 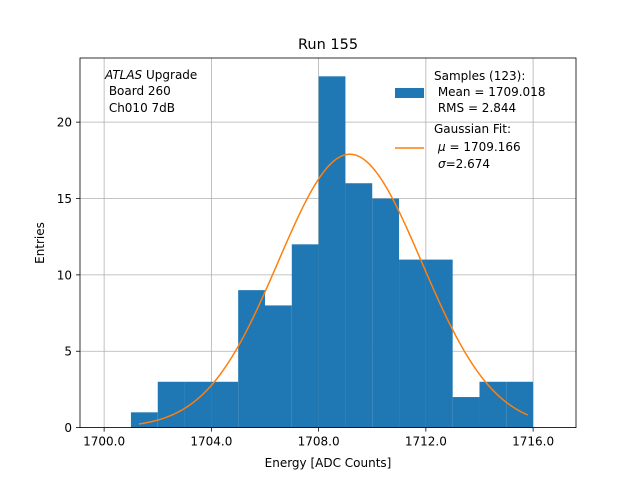 What do you see at coordinates (441, 147) in the screenshot?
I see `legend-mu-symbol: μ` at bounding box center [441, 147].